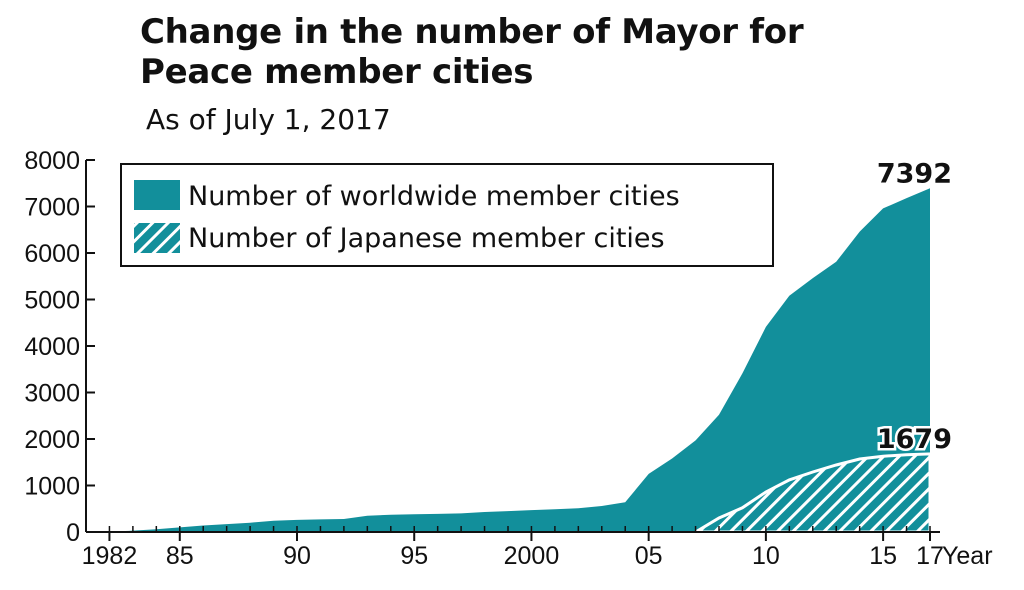 This screenshot has width=1024, height=590. I want to click on y-tick-label: 3000, so click(52, 394).